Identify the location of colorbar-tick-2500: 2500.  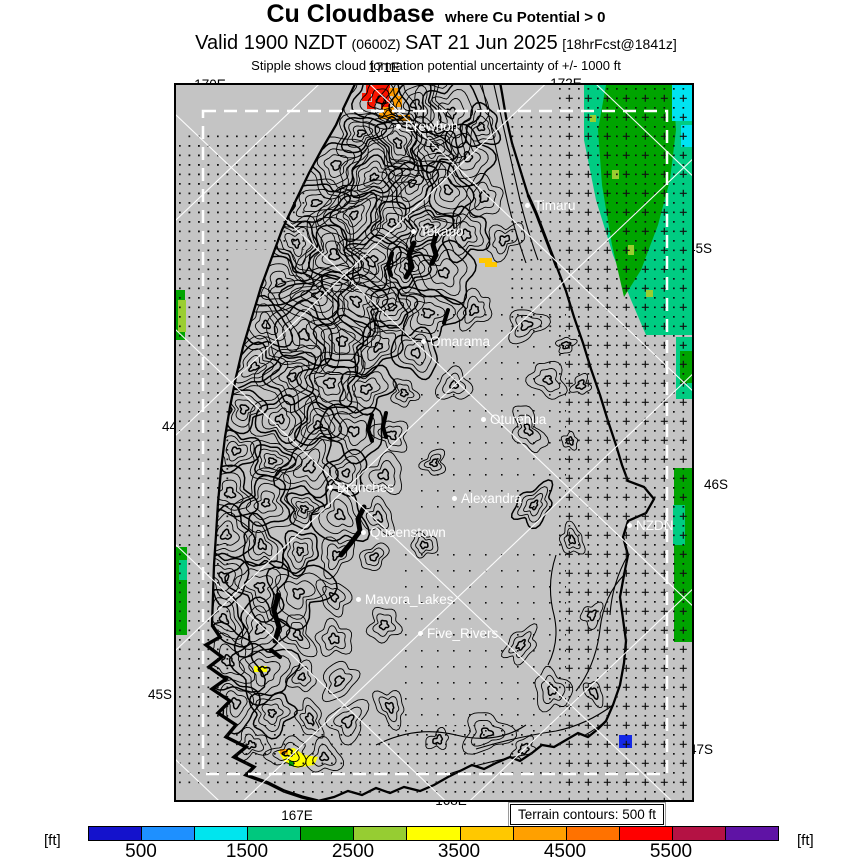
(353, 850).